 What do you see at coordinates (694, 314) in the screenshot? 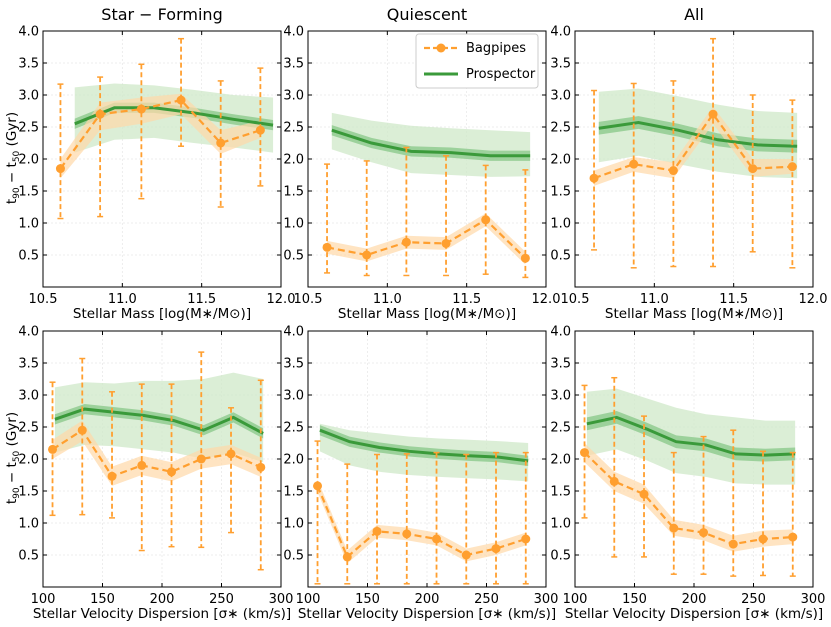
I see `x-axis-label-mass-all: Stellar Mass [log(M∗/M⊙)]` at bounding box center [694, 314].